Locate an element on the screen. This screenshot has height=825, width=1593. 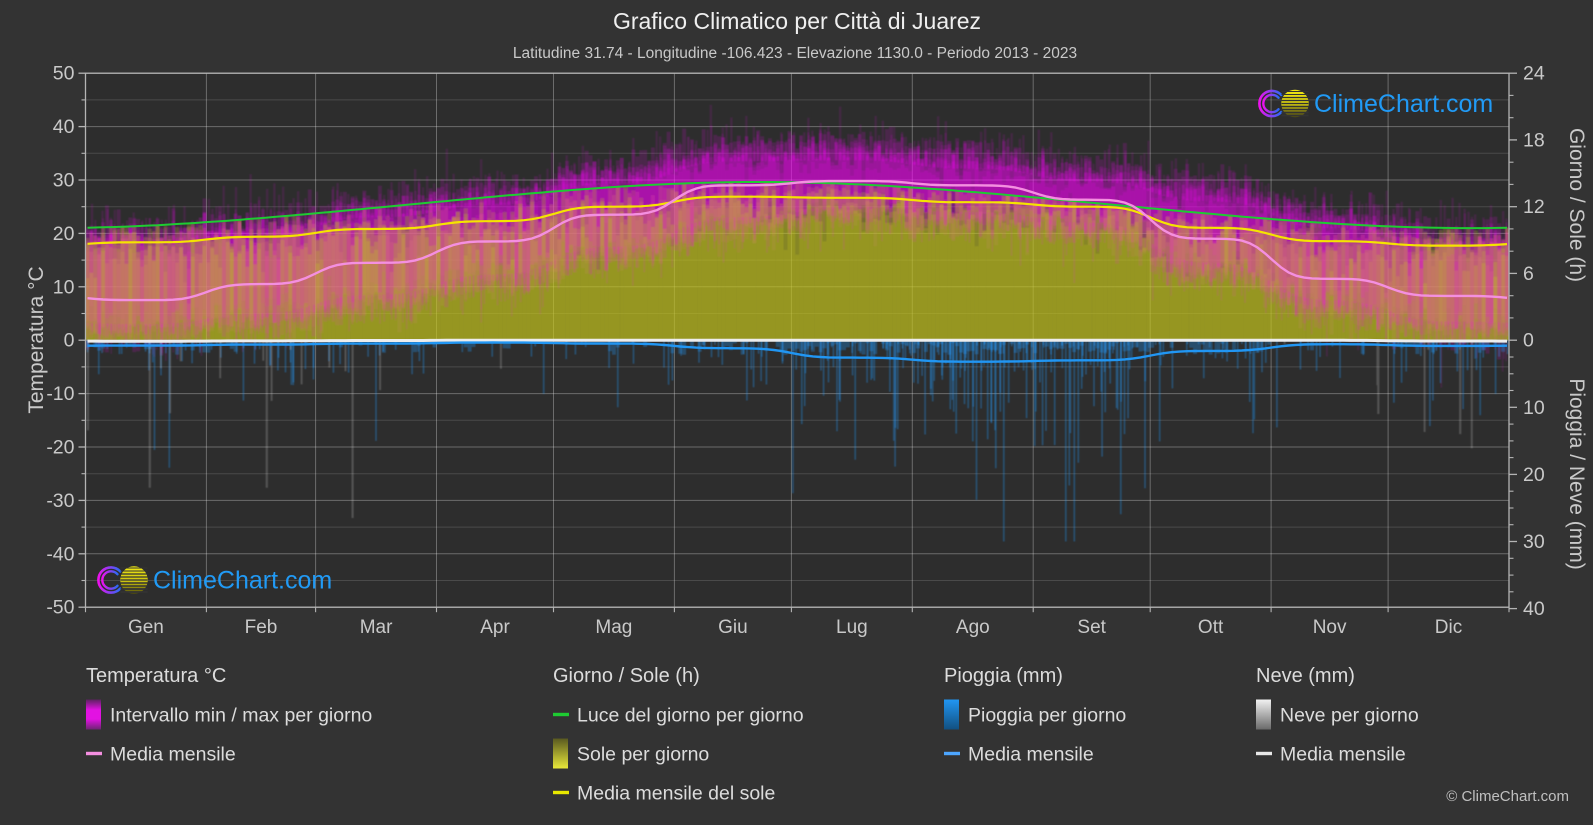
svg-text: Lug is located at coordinates (852, 627).